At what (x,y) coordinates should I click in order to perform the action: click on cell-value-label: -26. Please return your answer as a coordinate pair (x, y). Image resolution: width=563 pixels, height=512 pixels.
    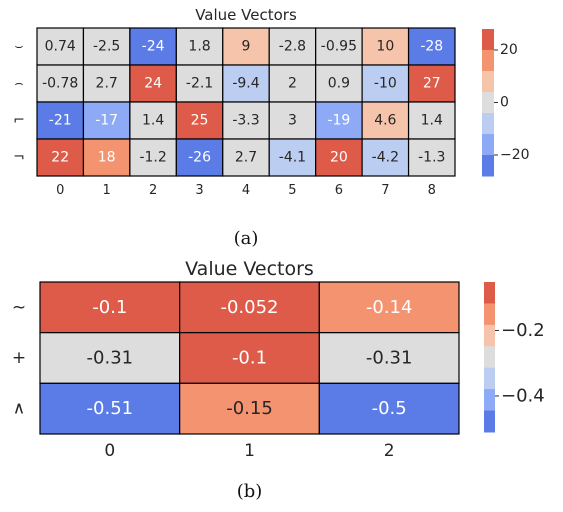
    Looking at the image, I should click on (199, 158).